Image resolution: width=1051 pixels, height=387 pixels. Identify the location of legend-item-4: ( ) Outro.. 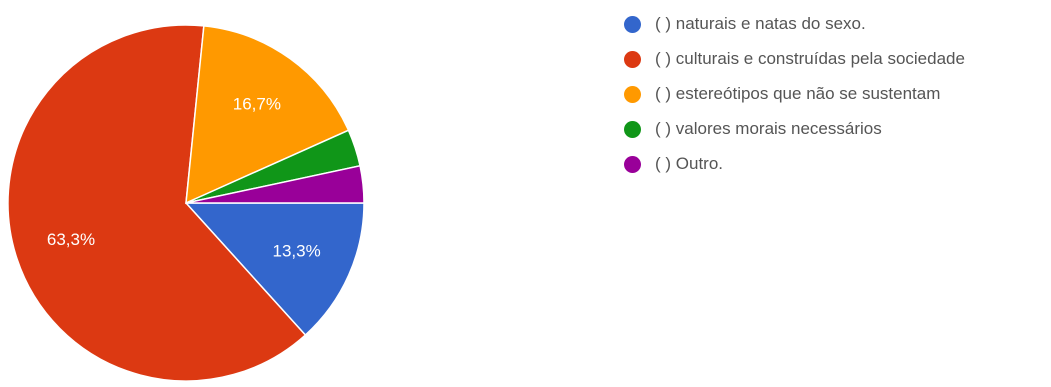
(836, 164).